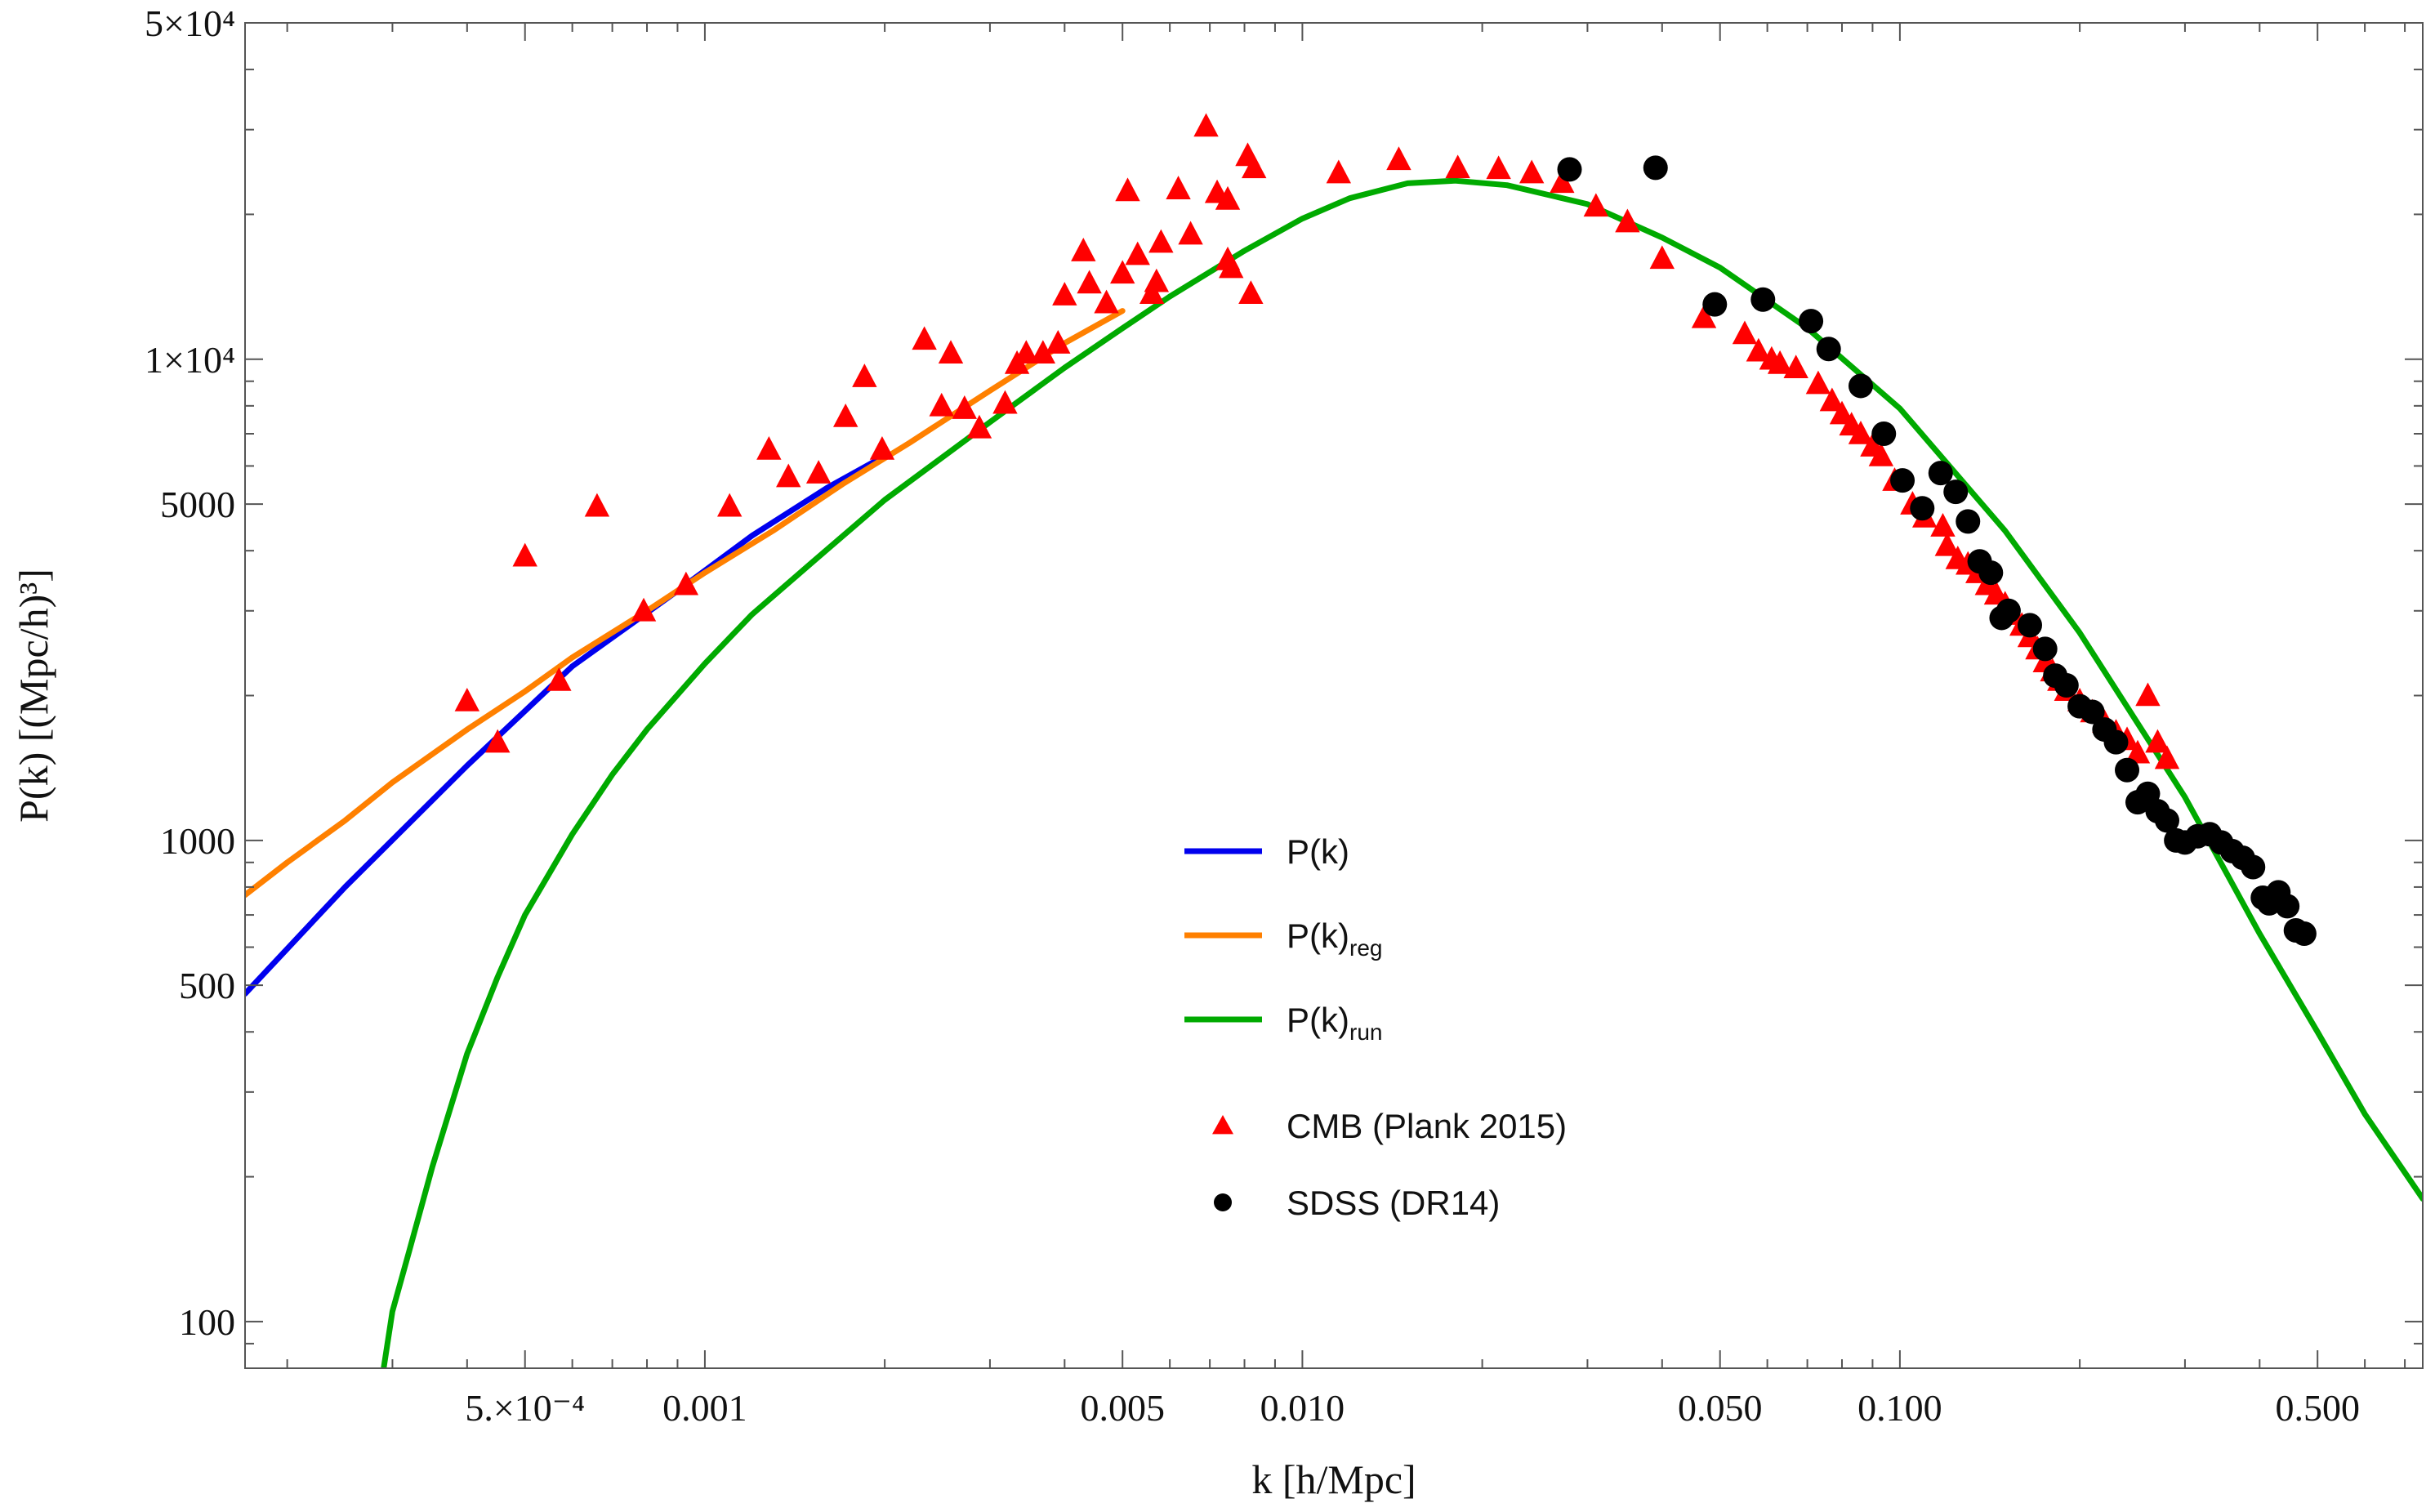  What do you see at coordinates (1283, 1023) in the screenshot?
I see `legend-entry: P(k)run` at bounding box center [1283, 1023].